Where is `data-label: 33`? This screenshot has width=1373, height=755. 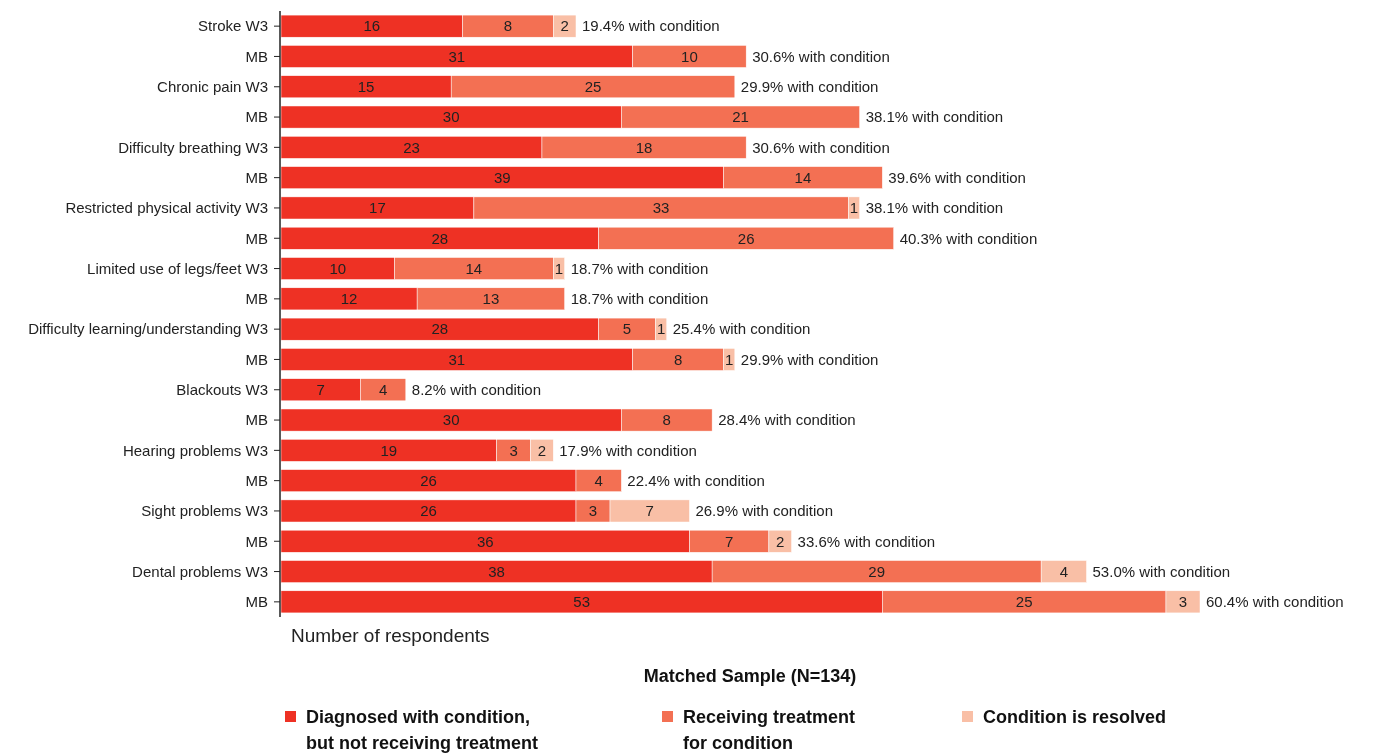 data-label: 33 is located at coordinates (661, 208).